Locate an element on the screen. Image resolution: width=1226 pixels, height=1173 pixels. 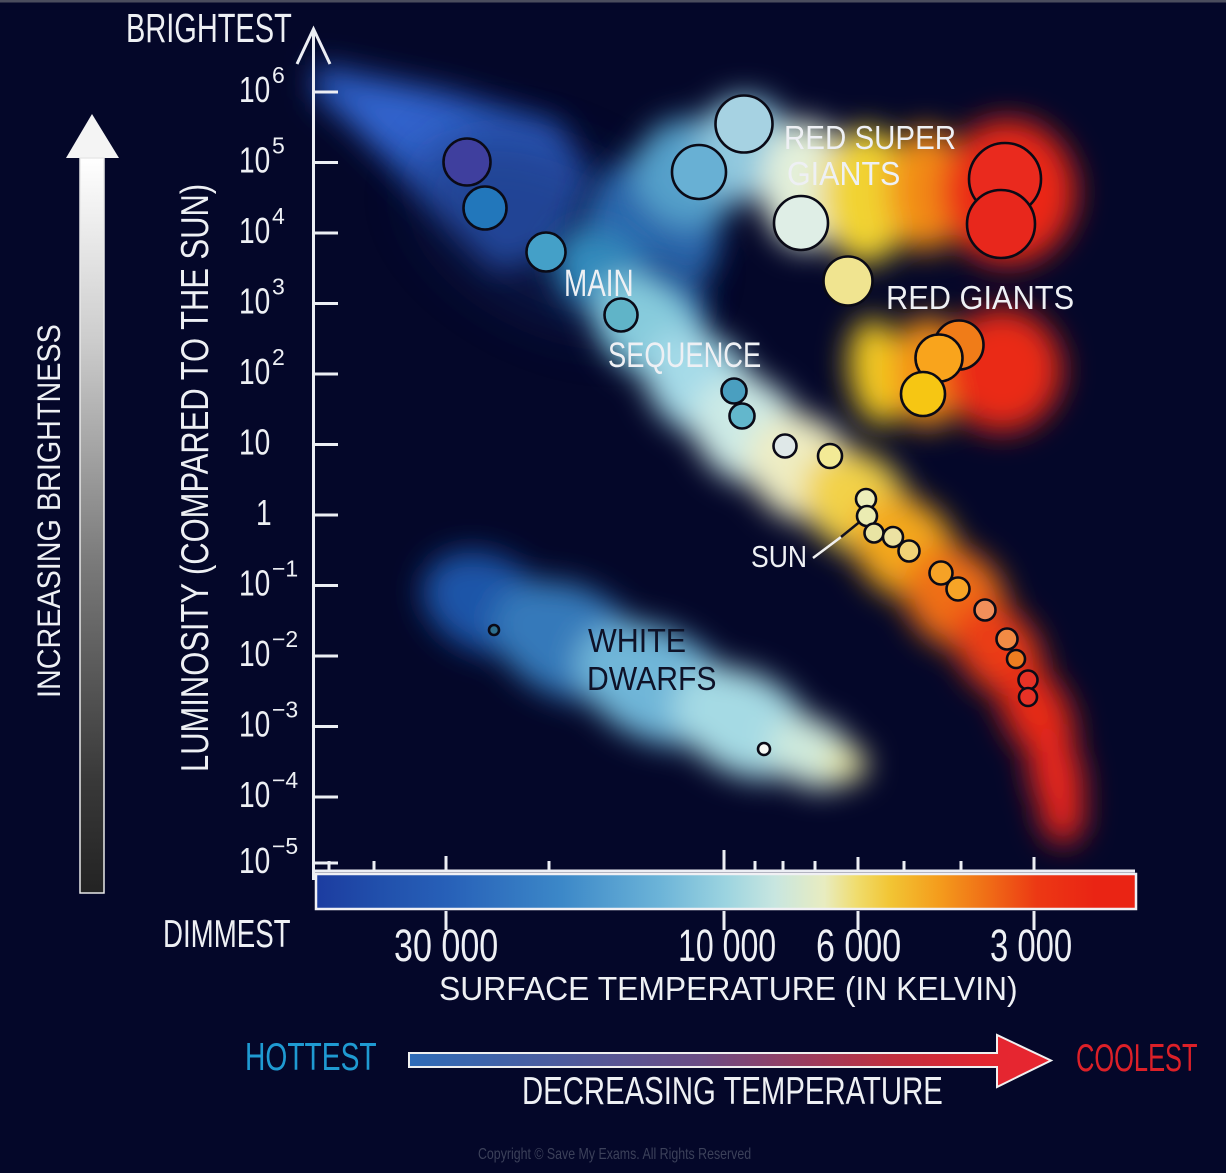
svg-text: HOTTEST is located at coordinates (311, 1058).